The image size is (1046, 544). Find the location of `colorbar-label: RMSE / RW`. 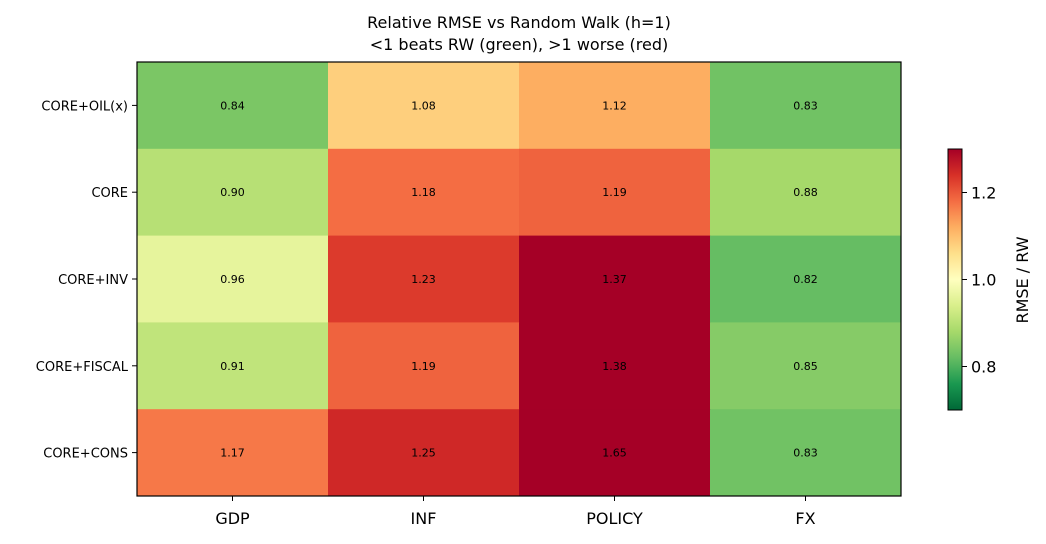

colorbar-label: RMSE / RW is located at coordinates (1022, 279).